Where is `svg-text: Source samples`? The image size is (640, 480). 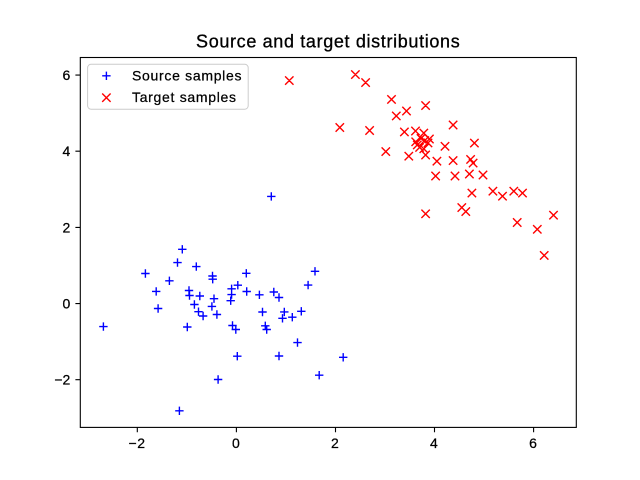 svg-text: Source samples is located at coordinates (187, 75).